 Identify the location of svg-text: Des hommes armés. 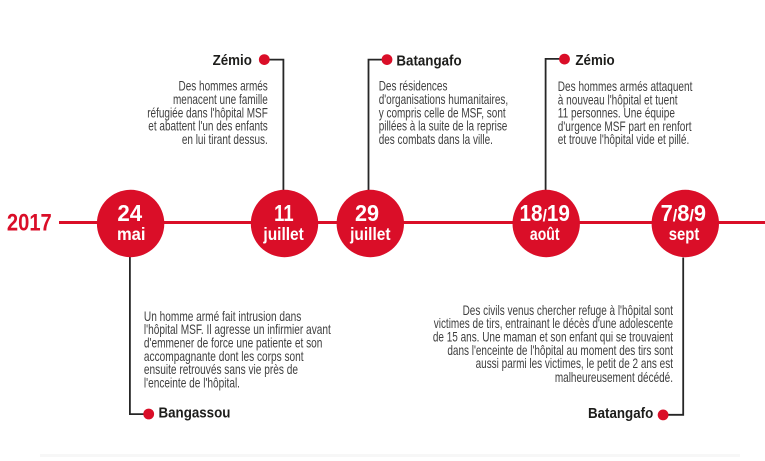
(223, 86).